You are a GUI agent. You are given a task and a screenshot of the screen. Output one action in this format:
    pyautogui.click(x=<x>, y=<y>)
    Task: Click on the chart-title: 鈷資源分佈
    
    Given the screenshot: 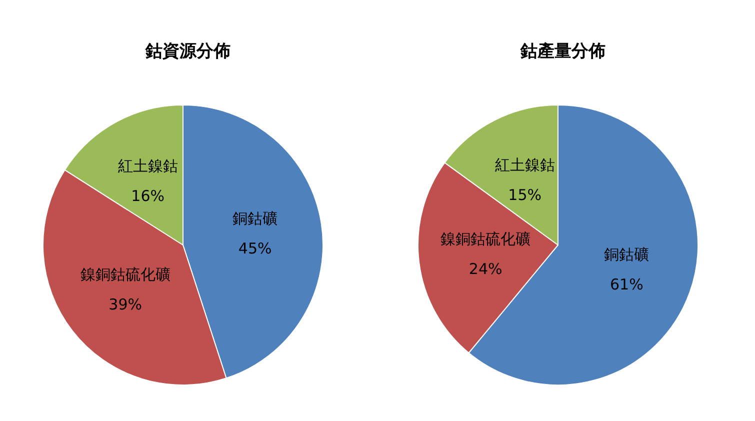 What is the action you would take?
    pyautogui.click(x=187, y=52)
    